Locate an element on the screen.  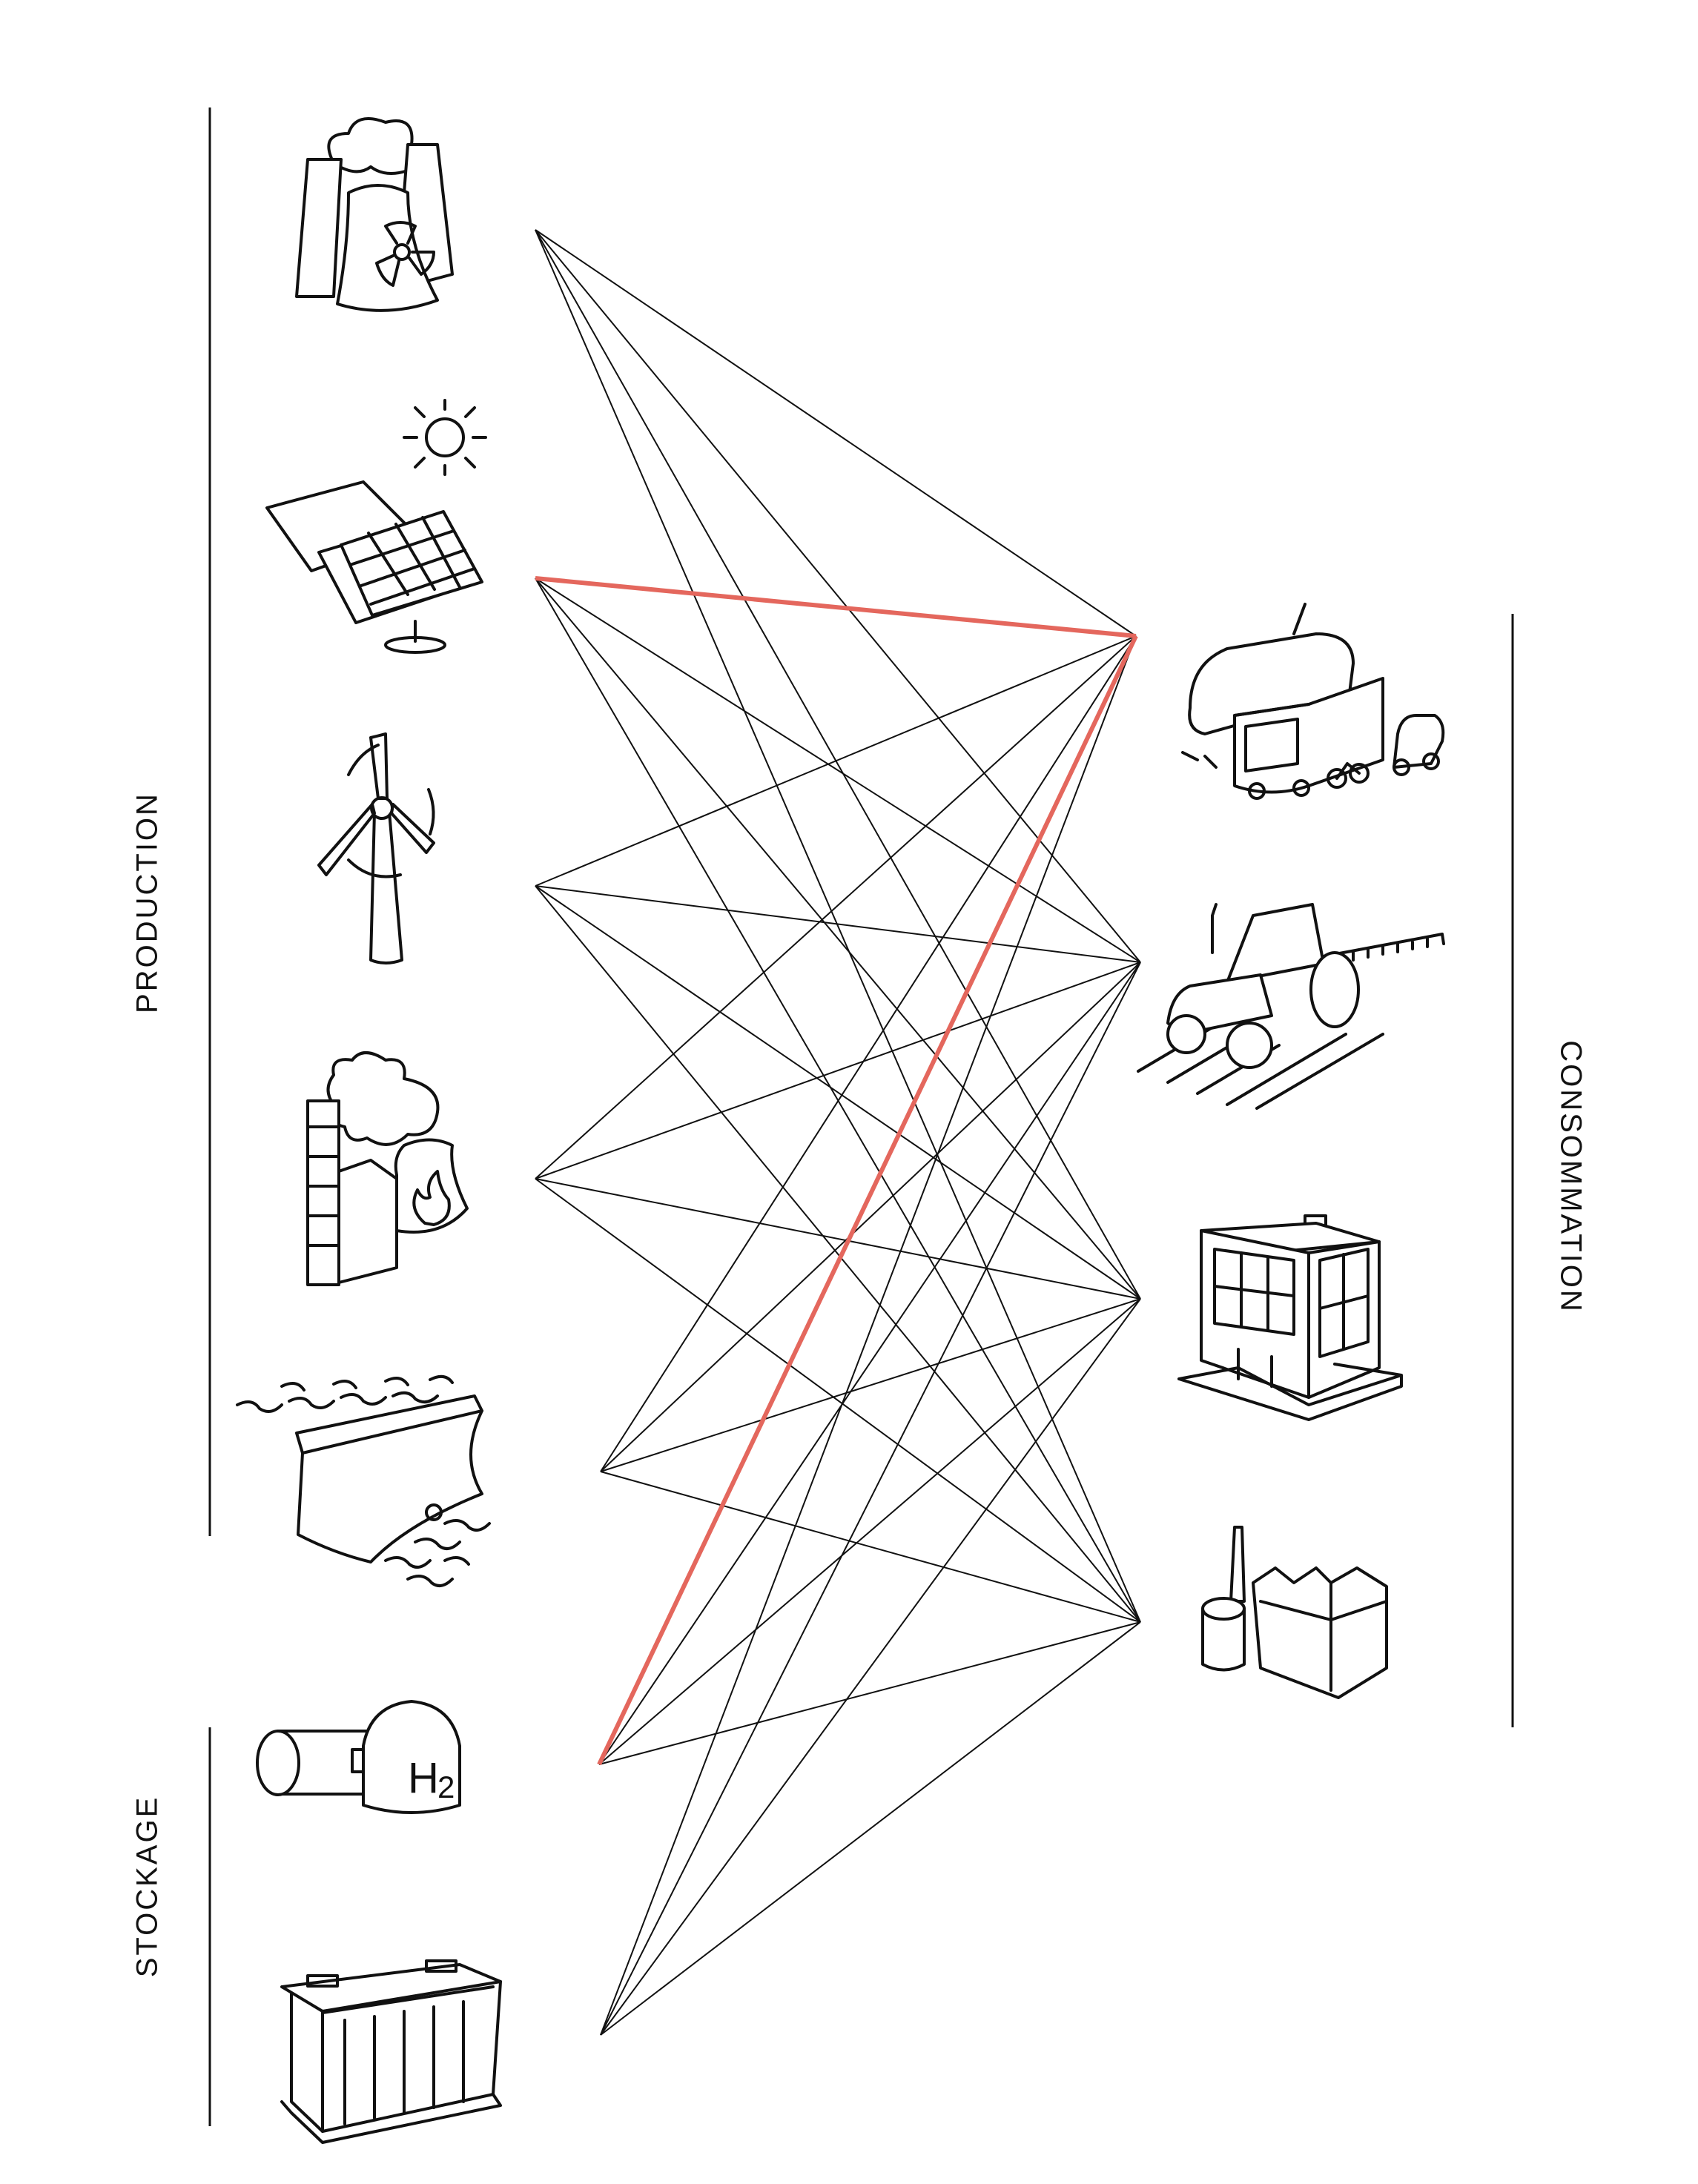
link-battery-to-building is located at coordinates (870, 1667).